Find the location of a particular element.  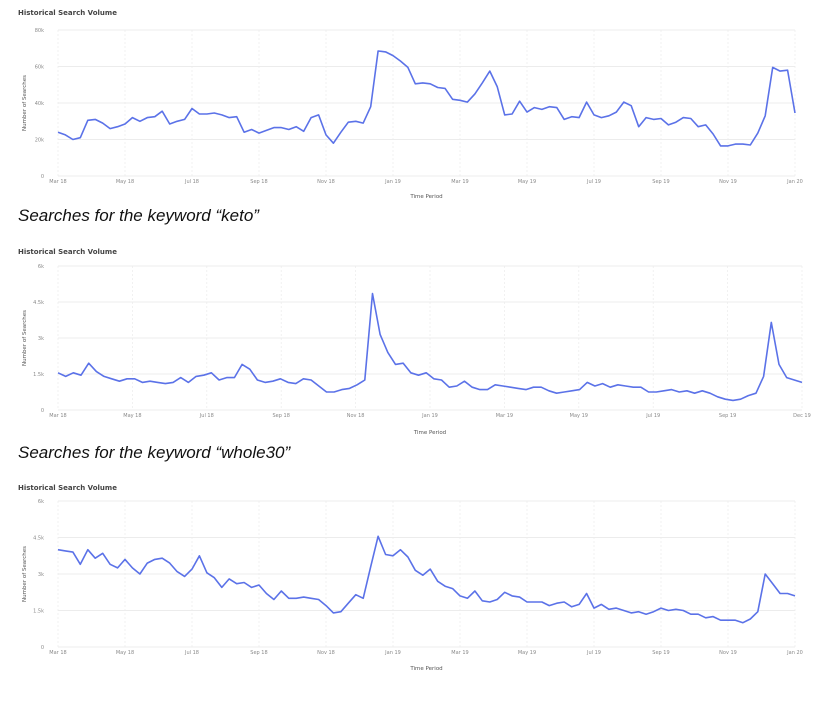

x-tick-label: Dec 19 is located at coordinates (802, 416).